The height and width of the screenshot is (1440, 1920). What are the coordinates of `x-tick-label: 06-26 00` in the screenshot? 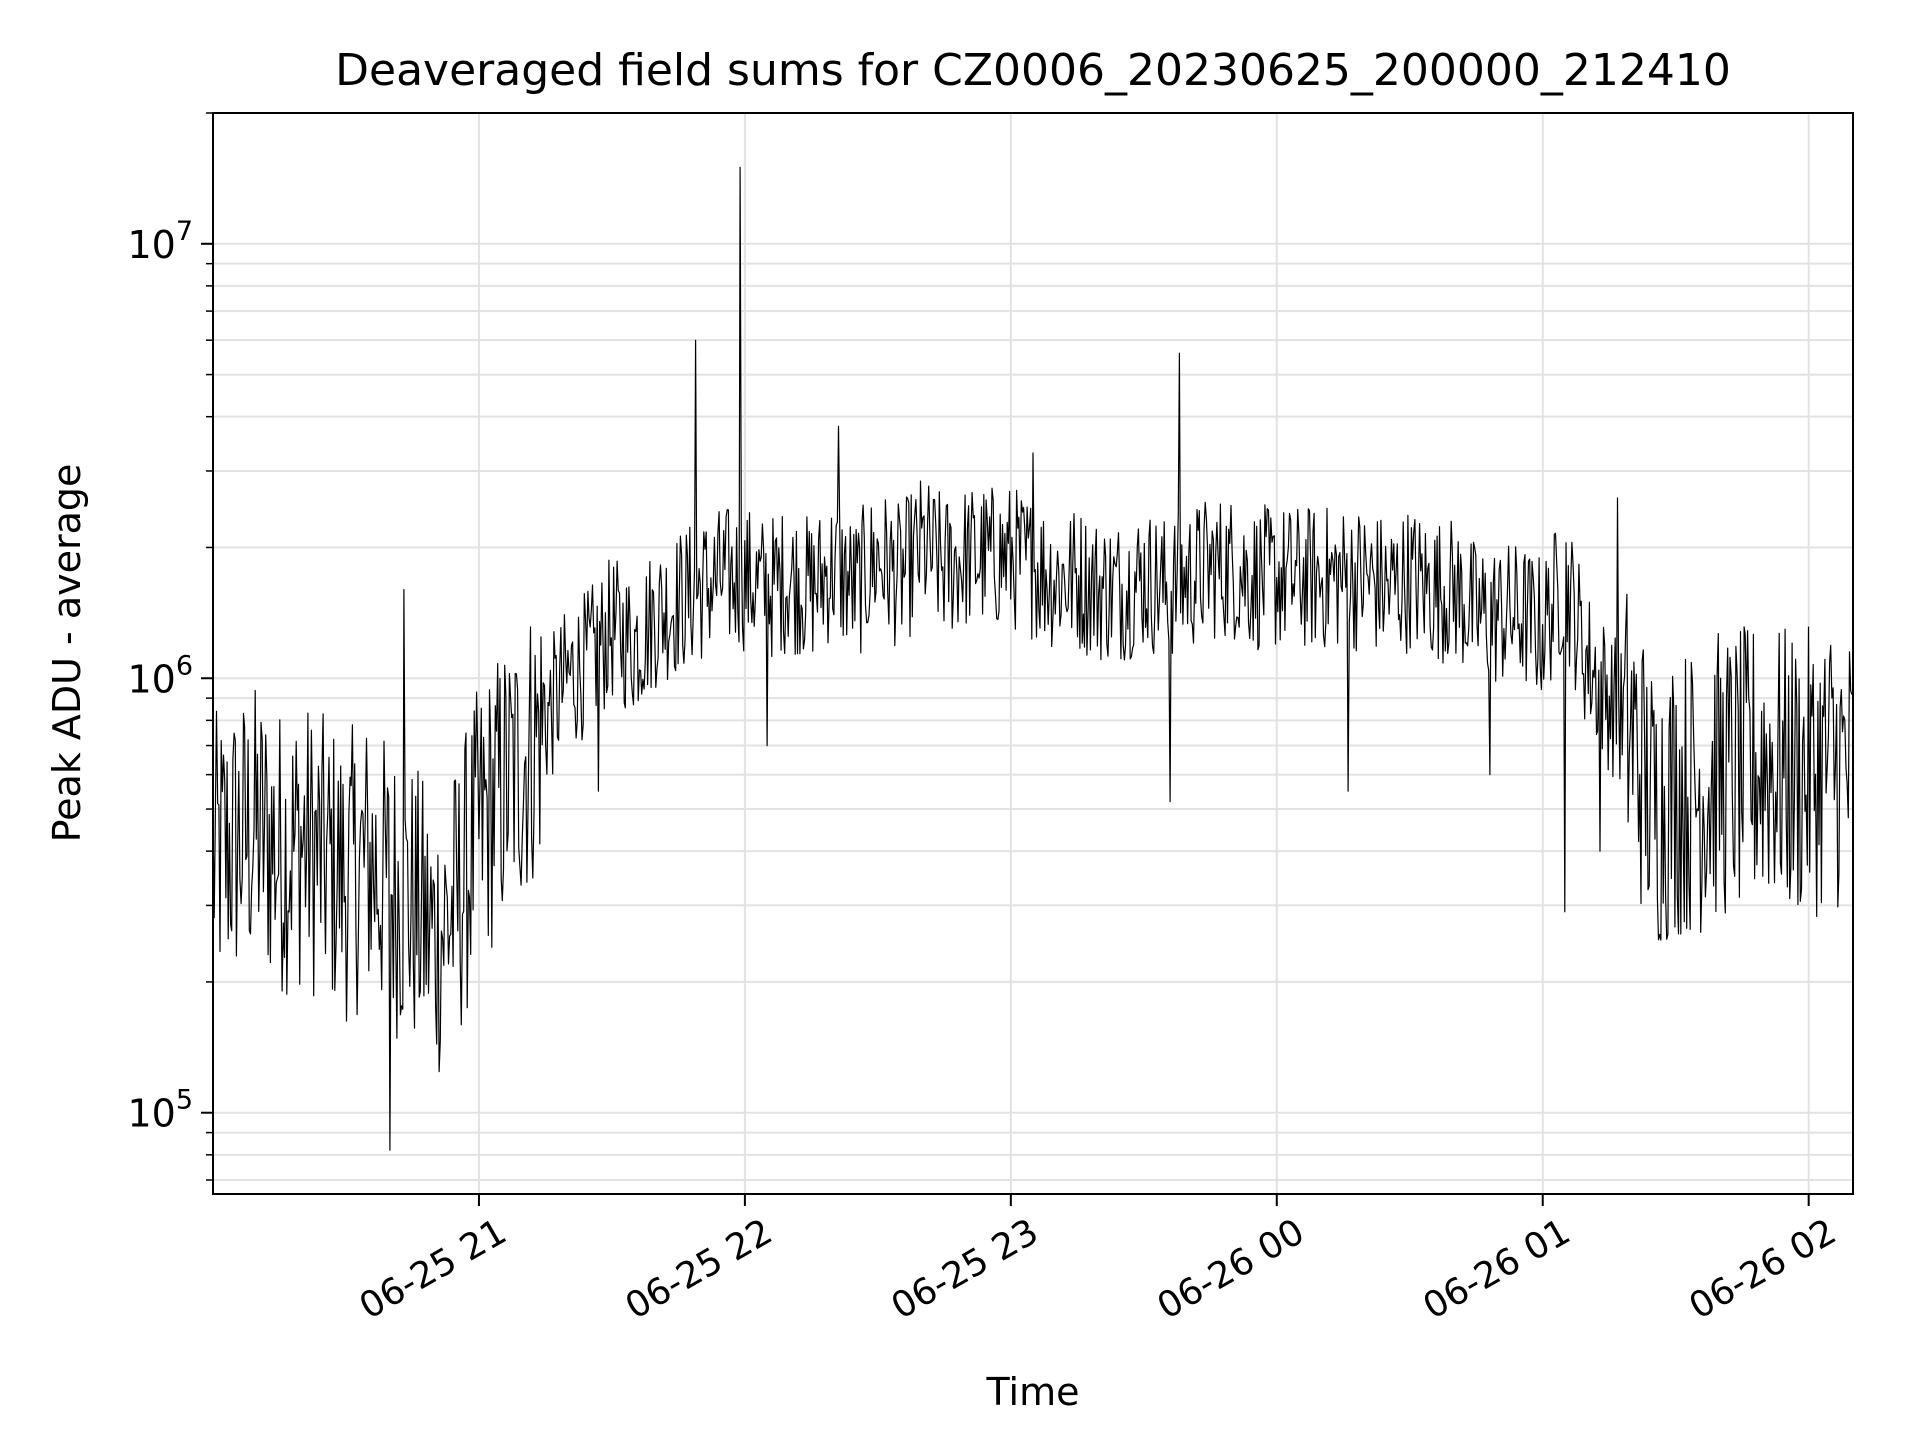 It's located at (1231, 1269).